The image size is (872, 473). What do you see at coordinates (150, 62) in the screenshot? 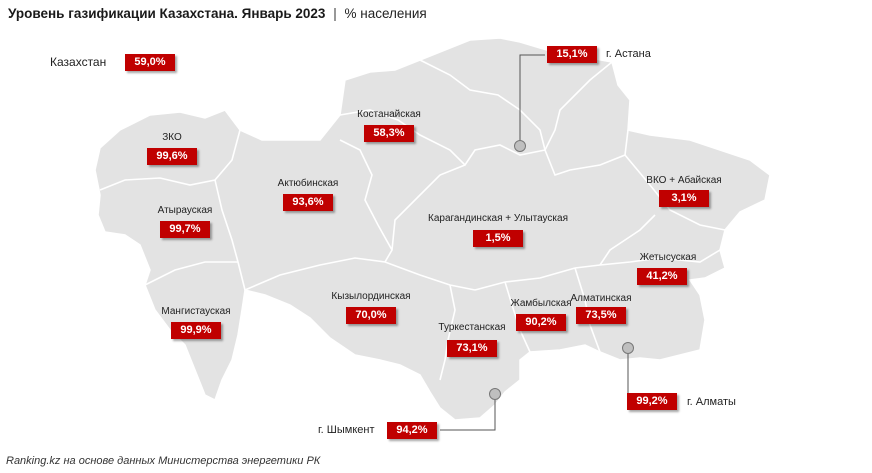
I see `kazakhstan-value-badge: 59,0%` at bounding box center [150, 62].